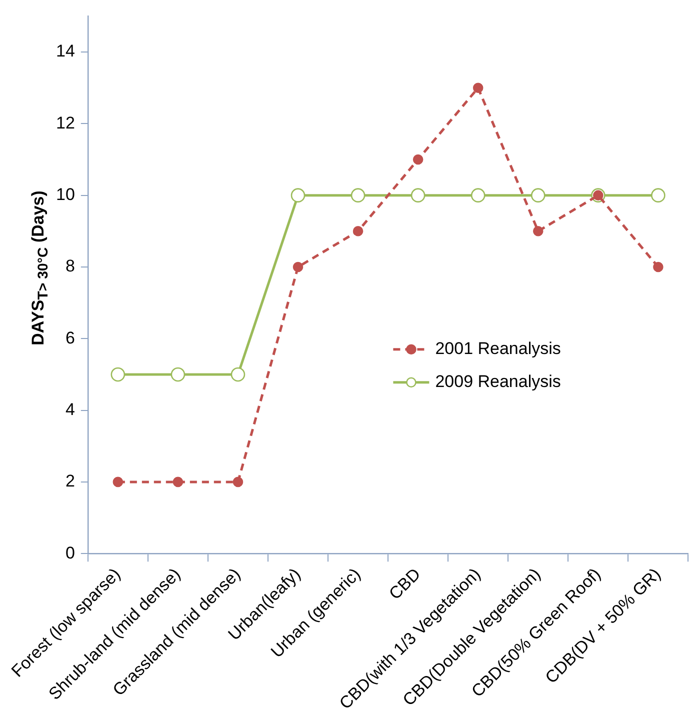 This screenshot has height=717, width=696. Describe the element at coordinates (70, 409) in the screenshot. I see `y-tick-label: 4` at that location.